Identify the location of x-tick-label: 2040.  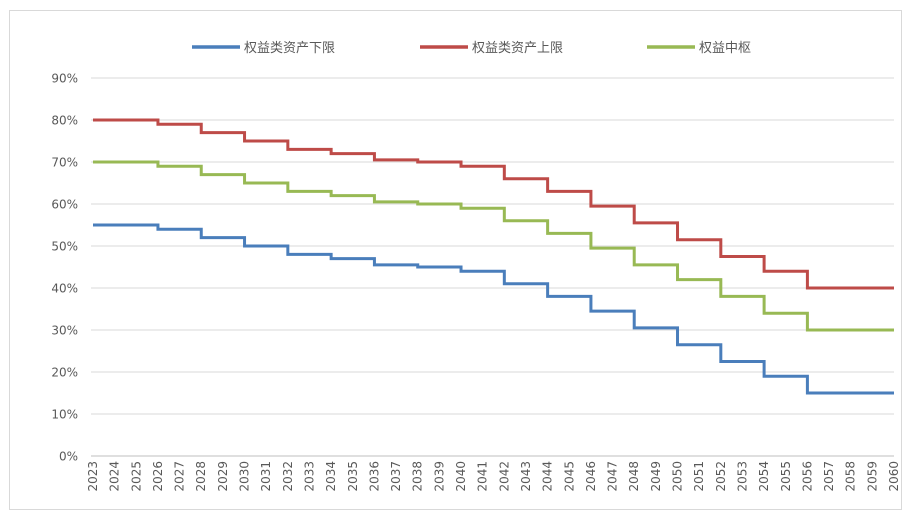
(461, 476).